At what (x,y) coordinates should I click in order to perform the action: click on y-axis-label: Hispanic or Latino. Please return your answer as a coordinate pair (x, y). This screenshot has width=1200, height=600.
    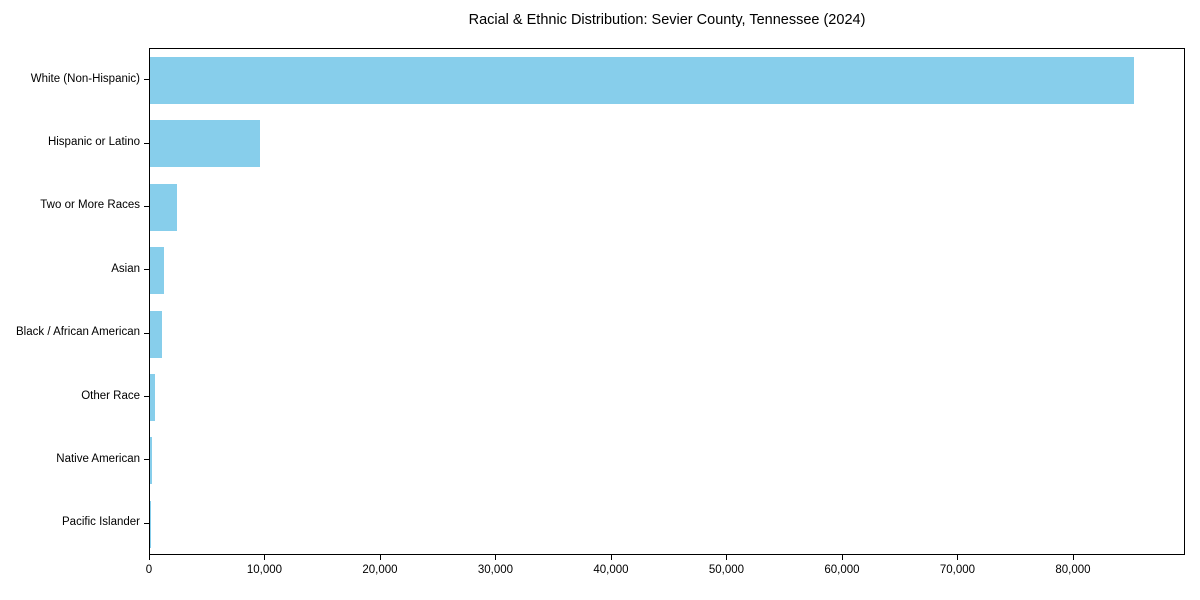
    Looking at the image, I should click on (93, 142).